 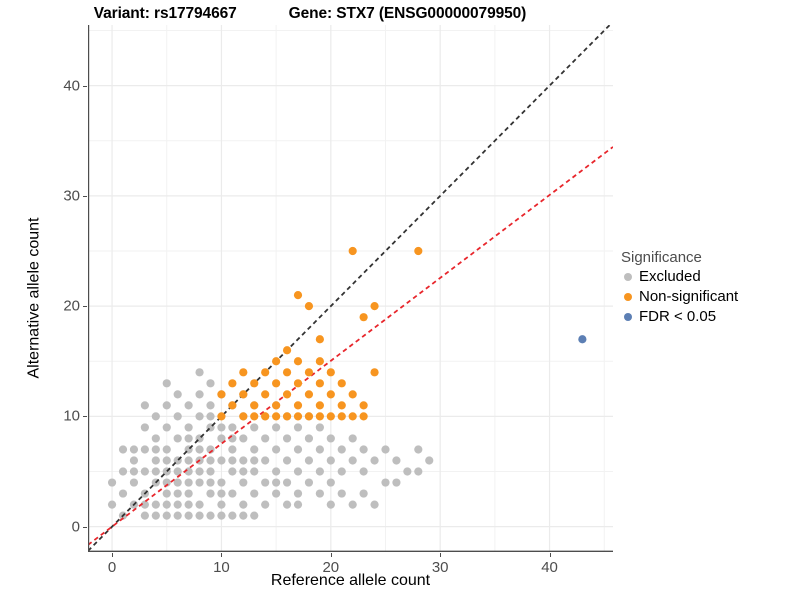 What do you see at coordinates (709, 277) in the screenshot?
I see `legend-item: Excluded` at bounding box center [709, 277].